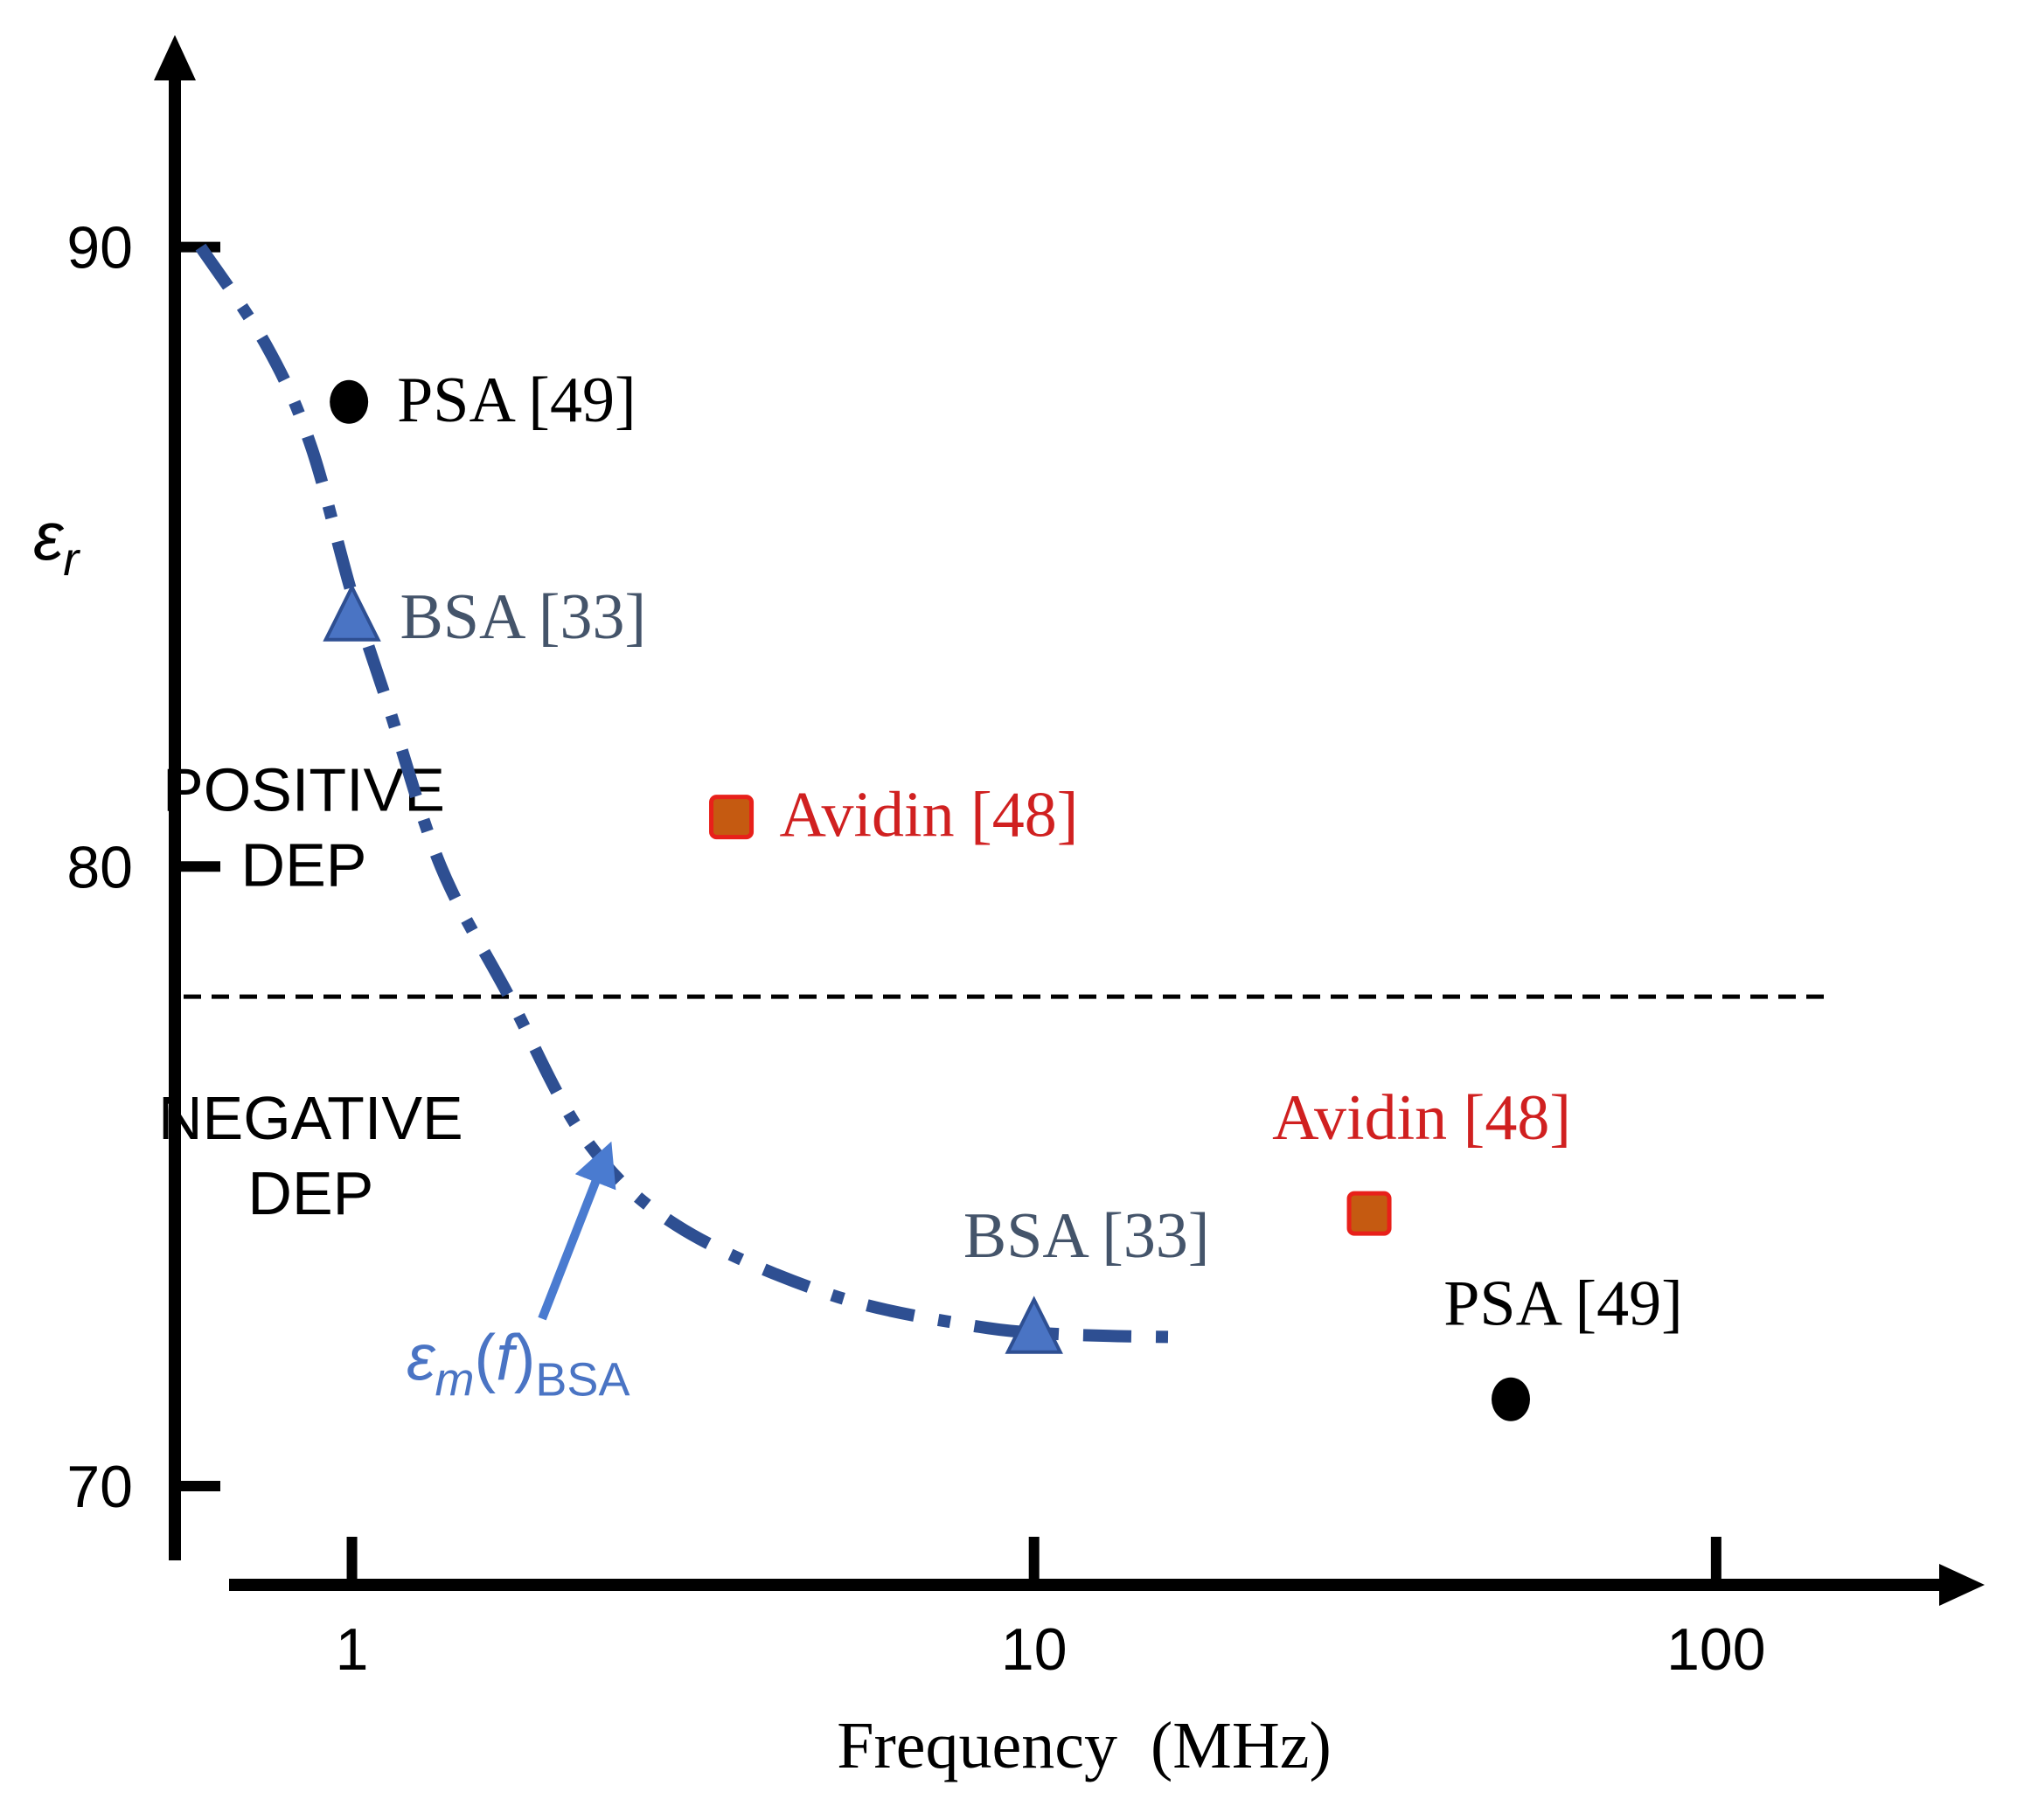 This screenshot has width=2017, height=1820. What do you see at coordinates (1562, 1304) in the screenshot?
I see `psa-point-2-label: PSA [49]` at bounding box center [1562, 1304].